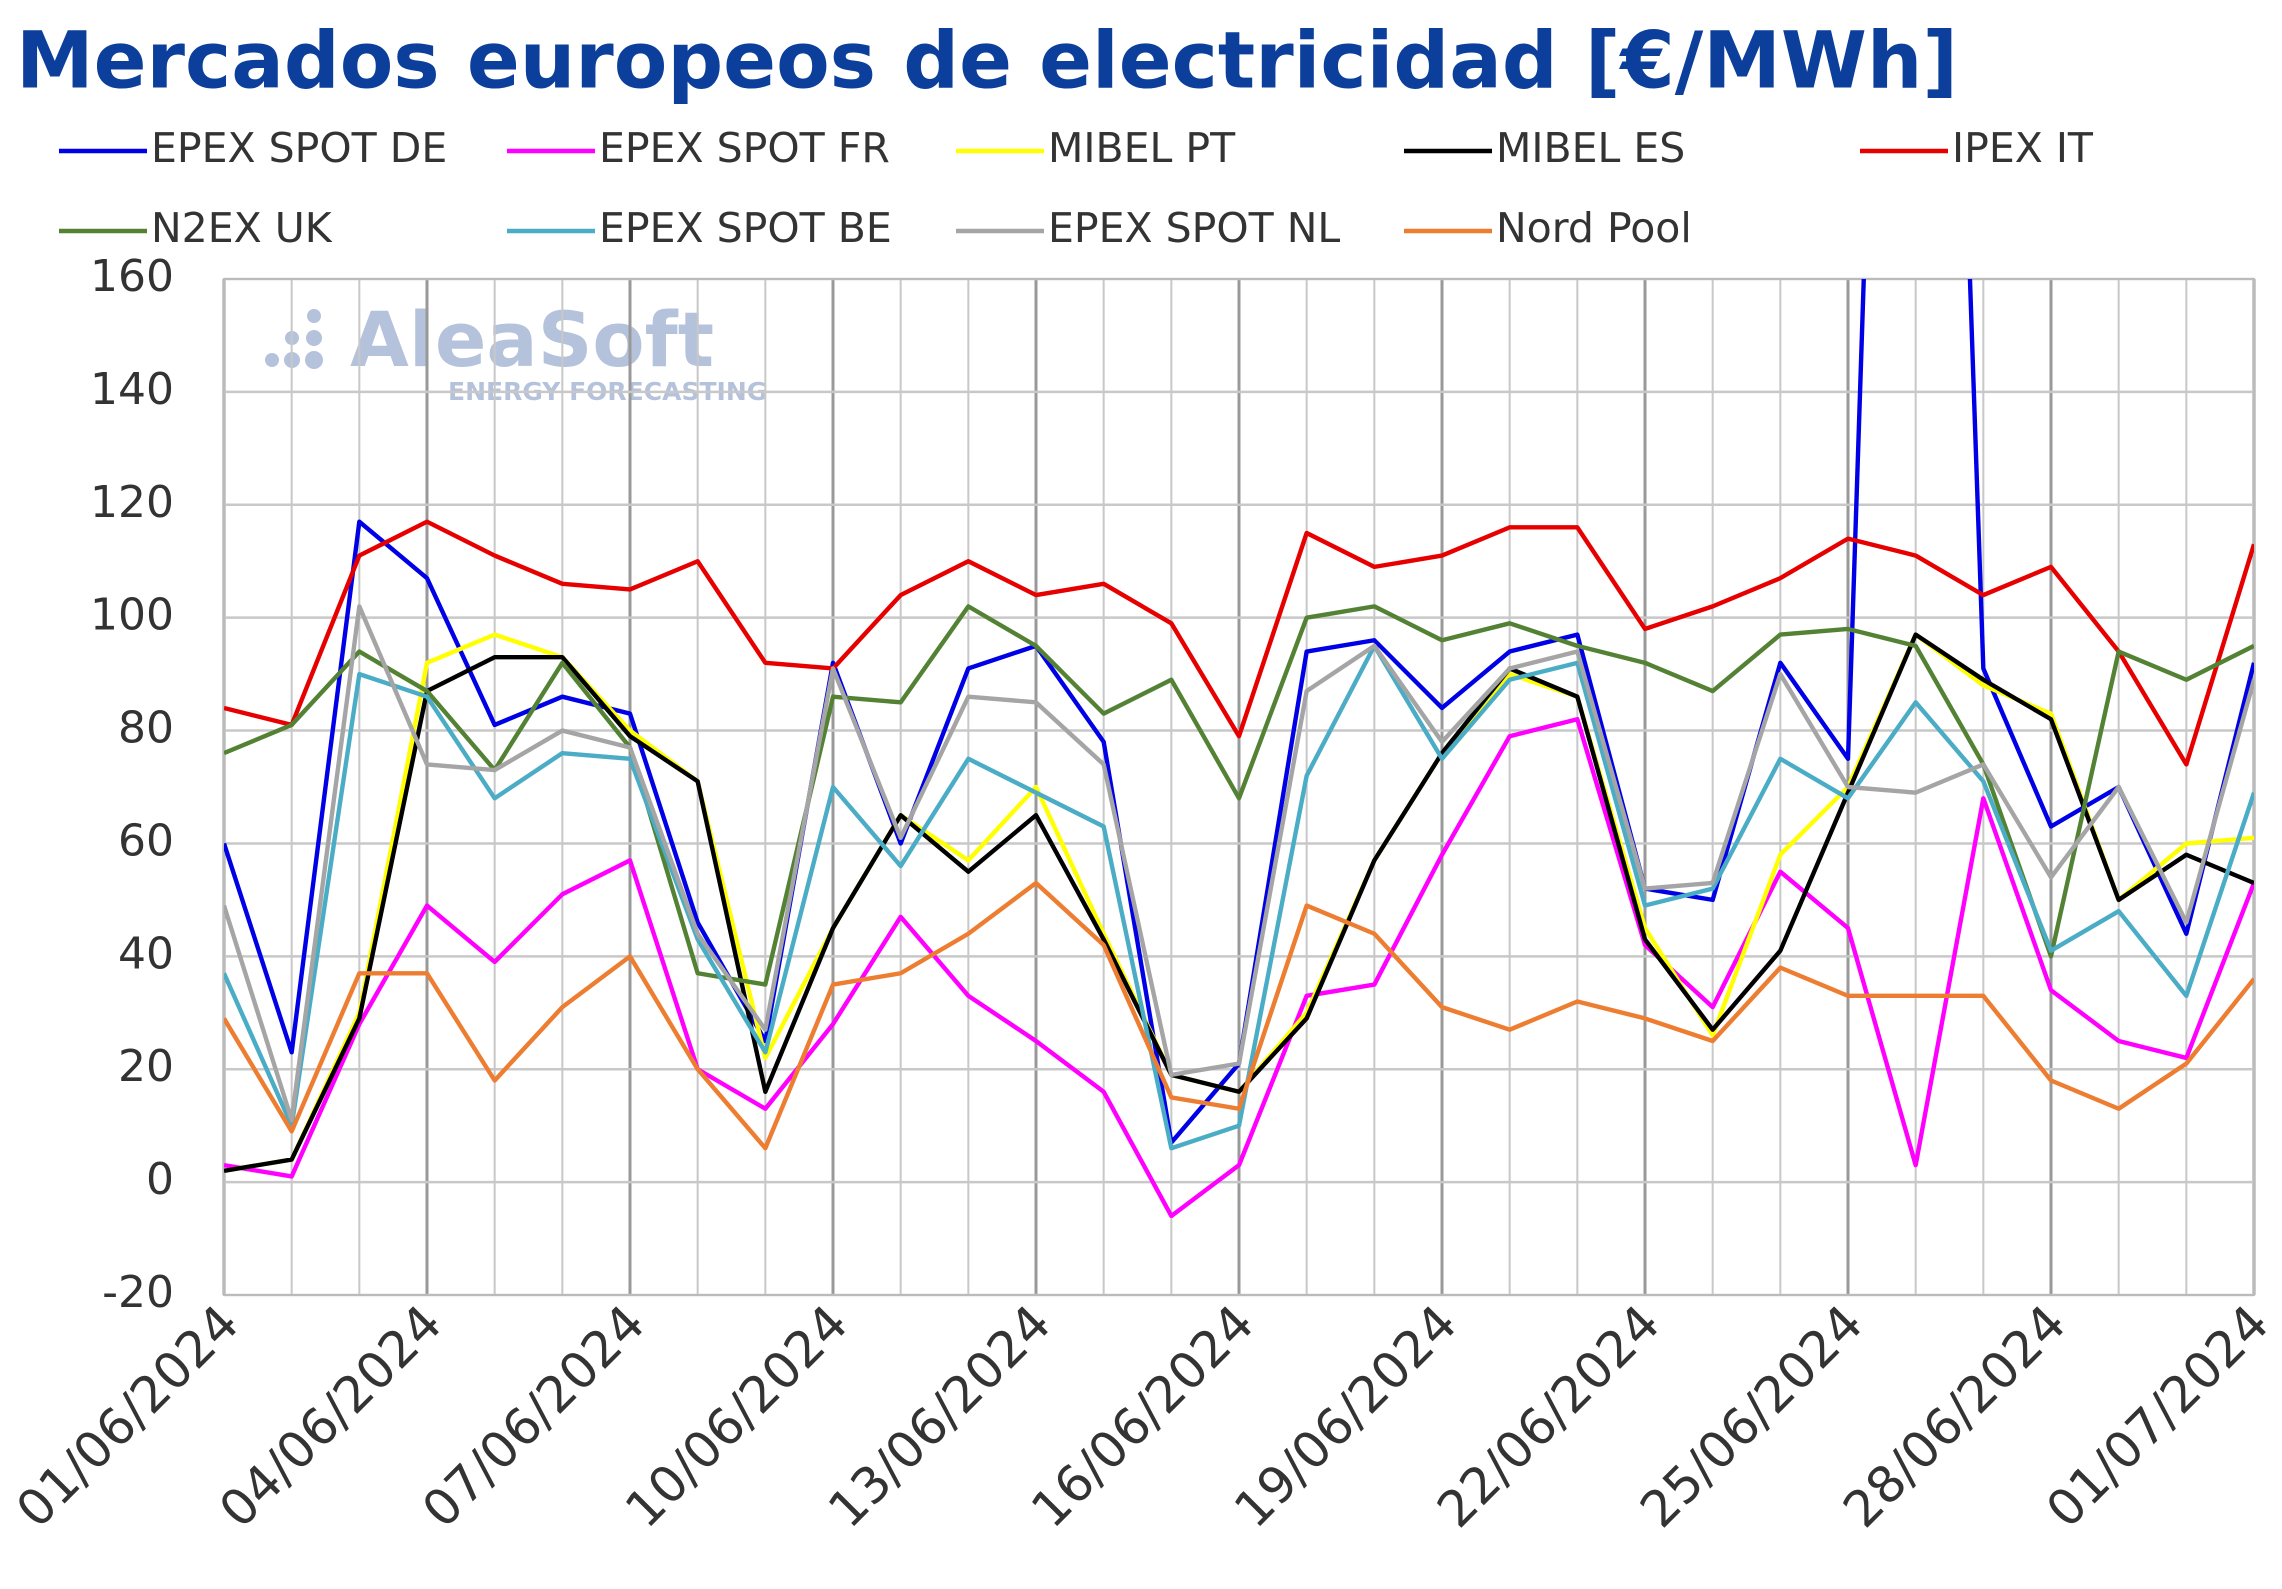  I want to click on y-tick-label: 160, so click(132, 276).